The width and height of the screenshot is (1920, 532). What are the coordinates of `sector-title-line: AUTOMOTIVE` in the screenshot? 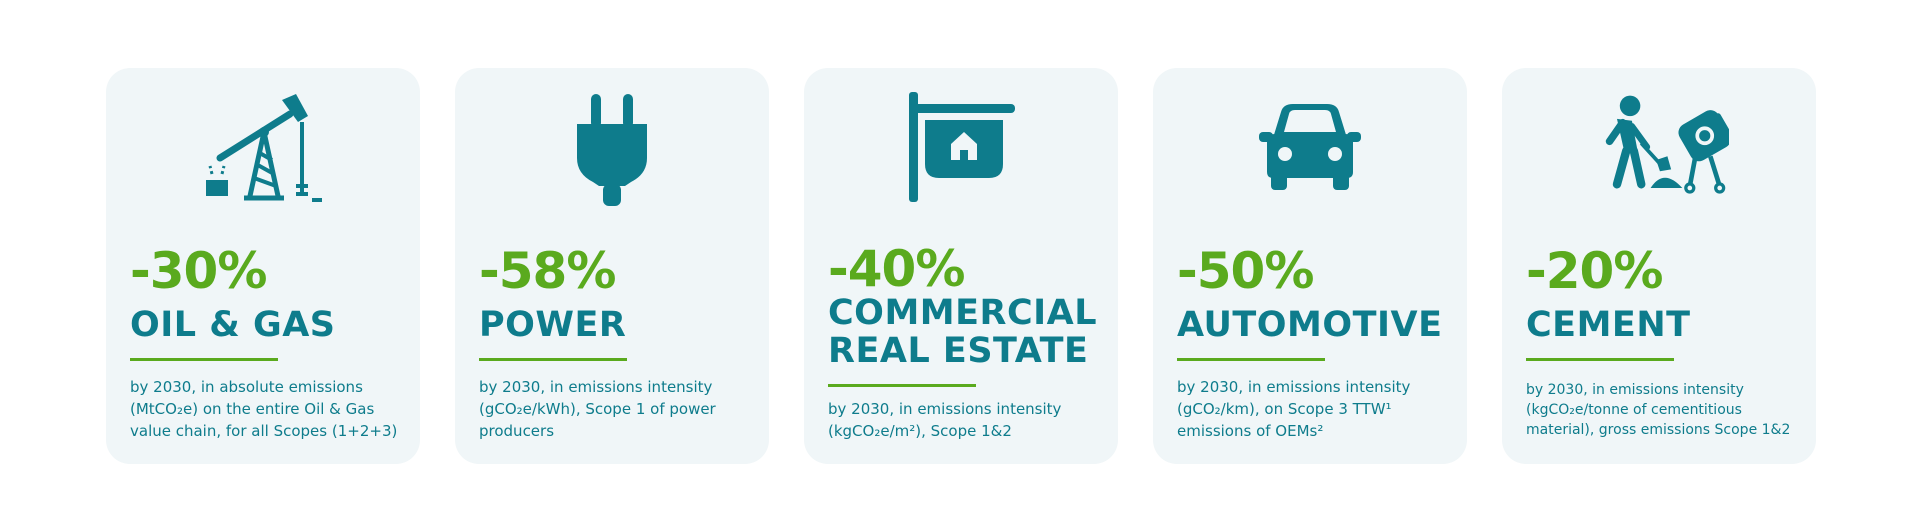 It's located at (1310, 325).